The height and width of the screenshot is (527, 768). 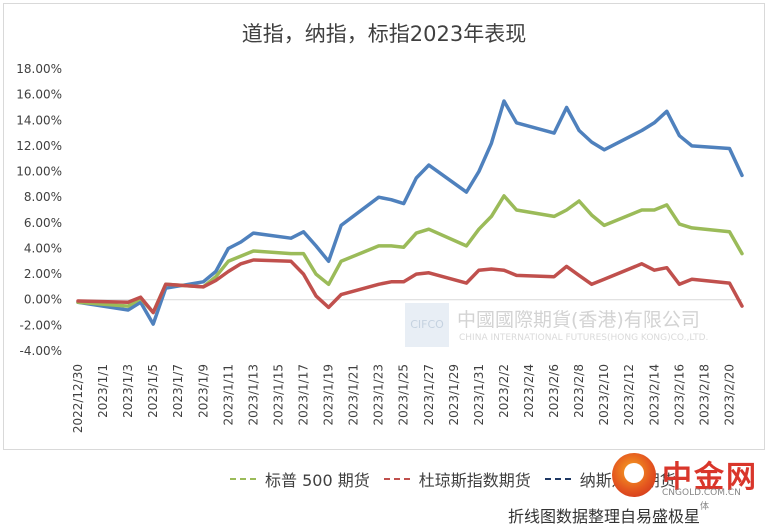 What do you see at coordinates (479, 395) in the screenshot?
I see `x-tick-label: 2023/1/31` at bounding box center [479, 395].